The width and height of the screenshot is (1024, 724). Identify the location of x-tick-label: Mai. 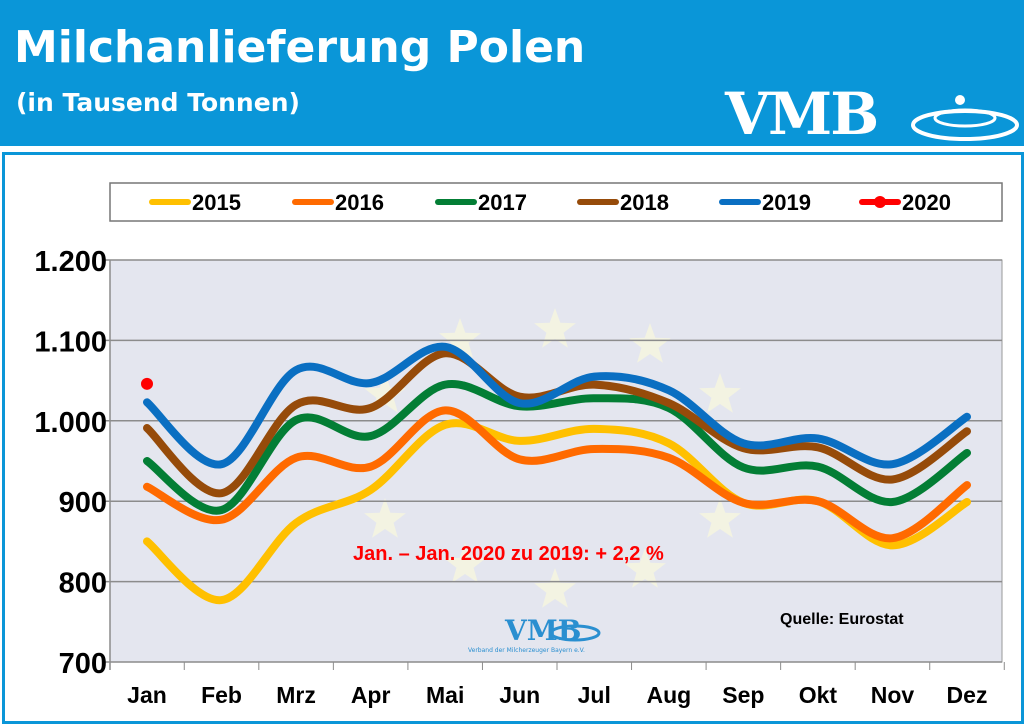
(445, 695).